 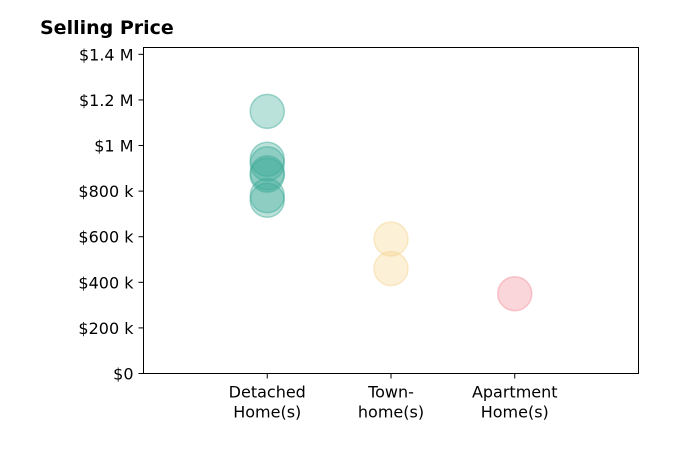 I want to click on chart-title: Selling Price, so click(x=107, y=28).